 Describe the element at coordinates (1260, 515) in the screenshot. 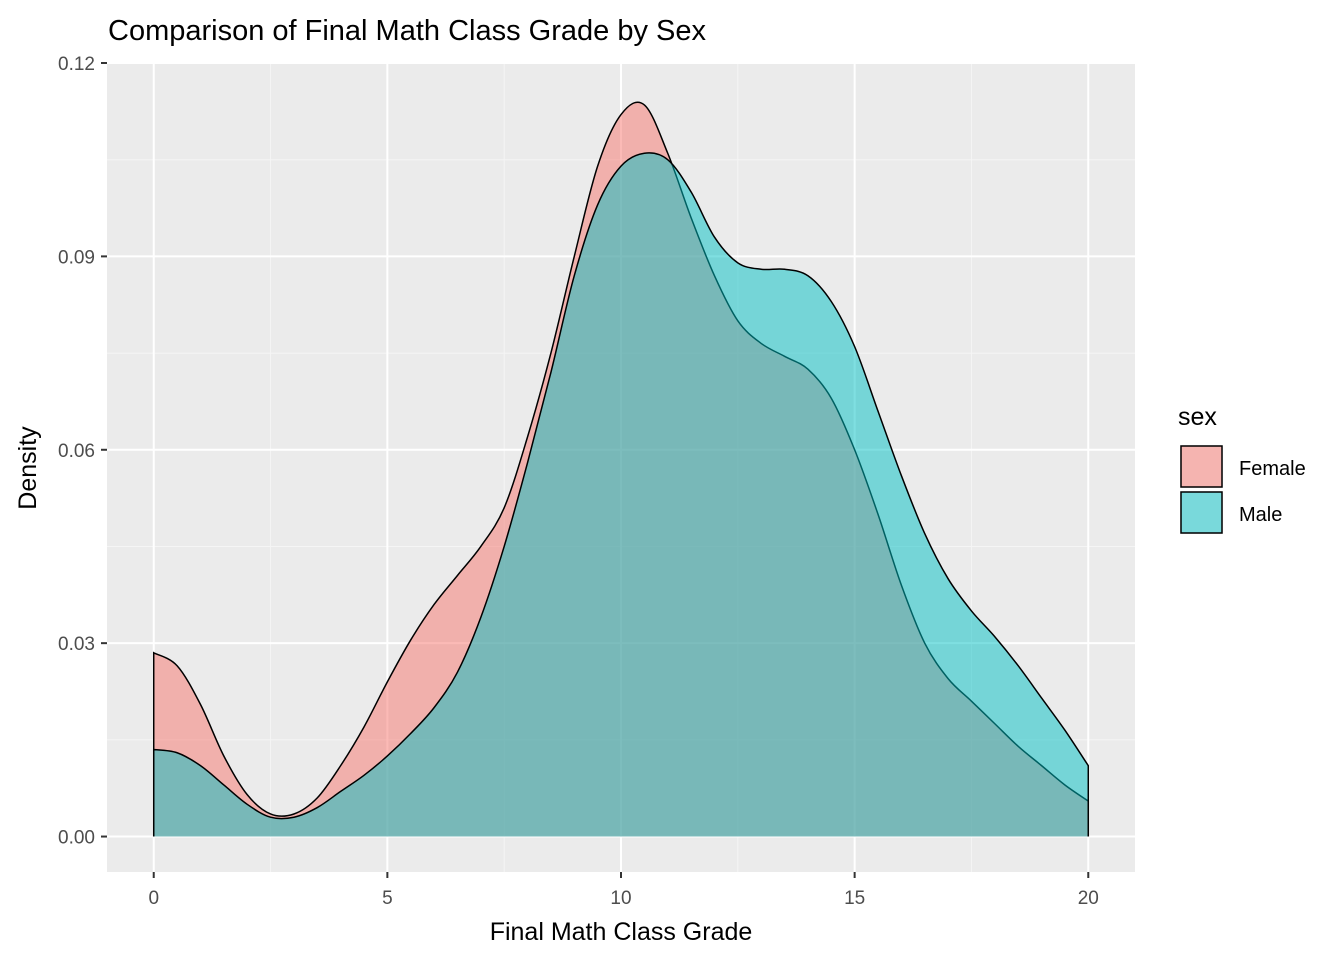

I see `legend-label-male: Male` at that location.